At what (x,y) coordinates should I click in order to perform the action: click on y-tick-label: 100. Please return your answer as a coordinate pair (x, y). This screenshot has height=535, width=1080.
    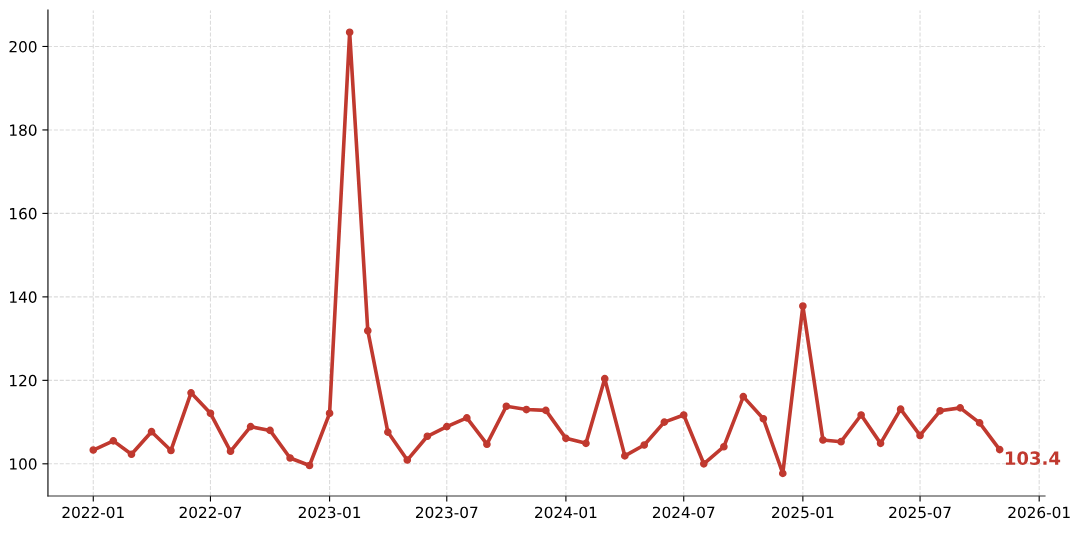
    Looking at the image, I should click on (23, 464).